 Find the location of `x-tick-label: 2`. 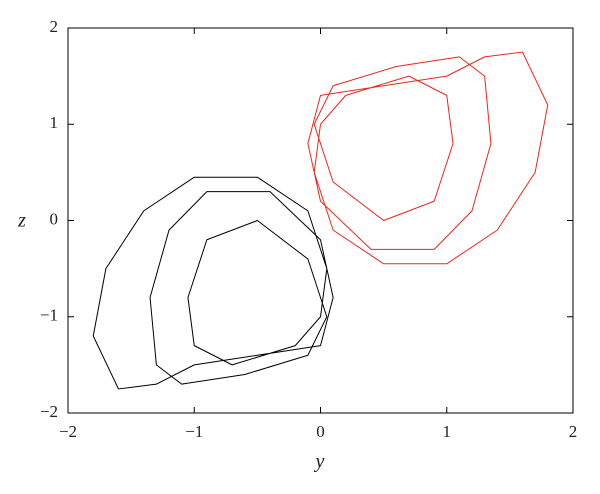

x-tick-label: 2 is located at coordinates (573, 431).